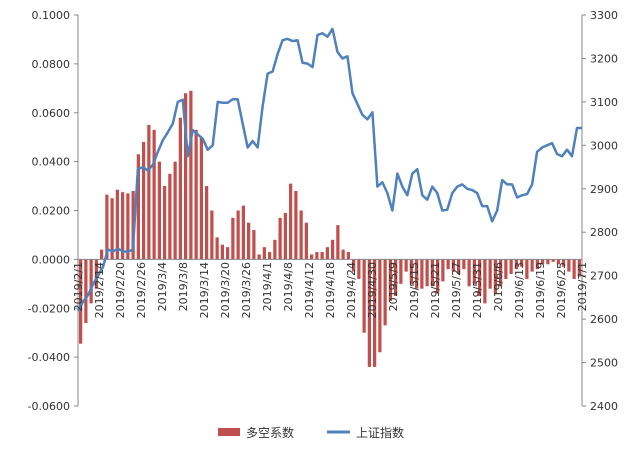 This screenshot has width=630, height=457. What do you see at coordinates (288, 286) in the screenshot?
I see `x-tick-label: 2019/4/8` at bounding box center [288, 286].